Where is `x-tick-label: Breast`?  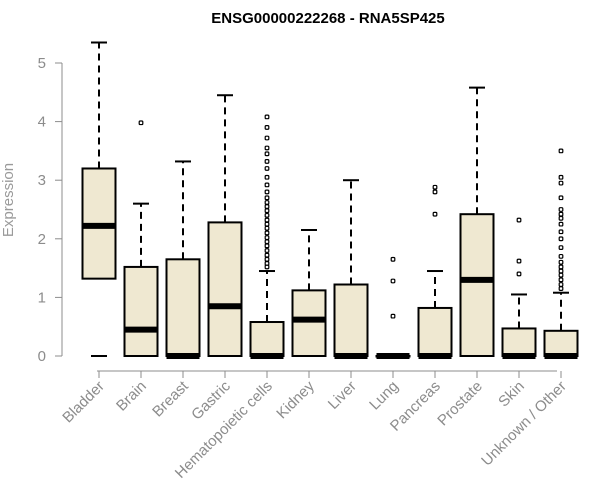 x-tick-label: Breast is located at coordinates (170, 398).